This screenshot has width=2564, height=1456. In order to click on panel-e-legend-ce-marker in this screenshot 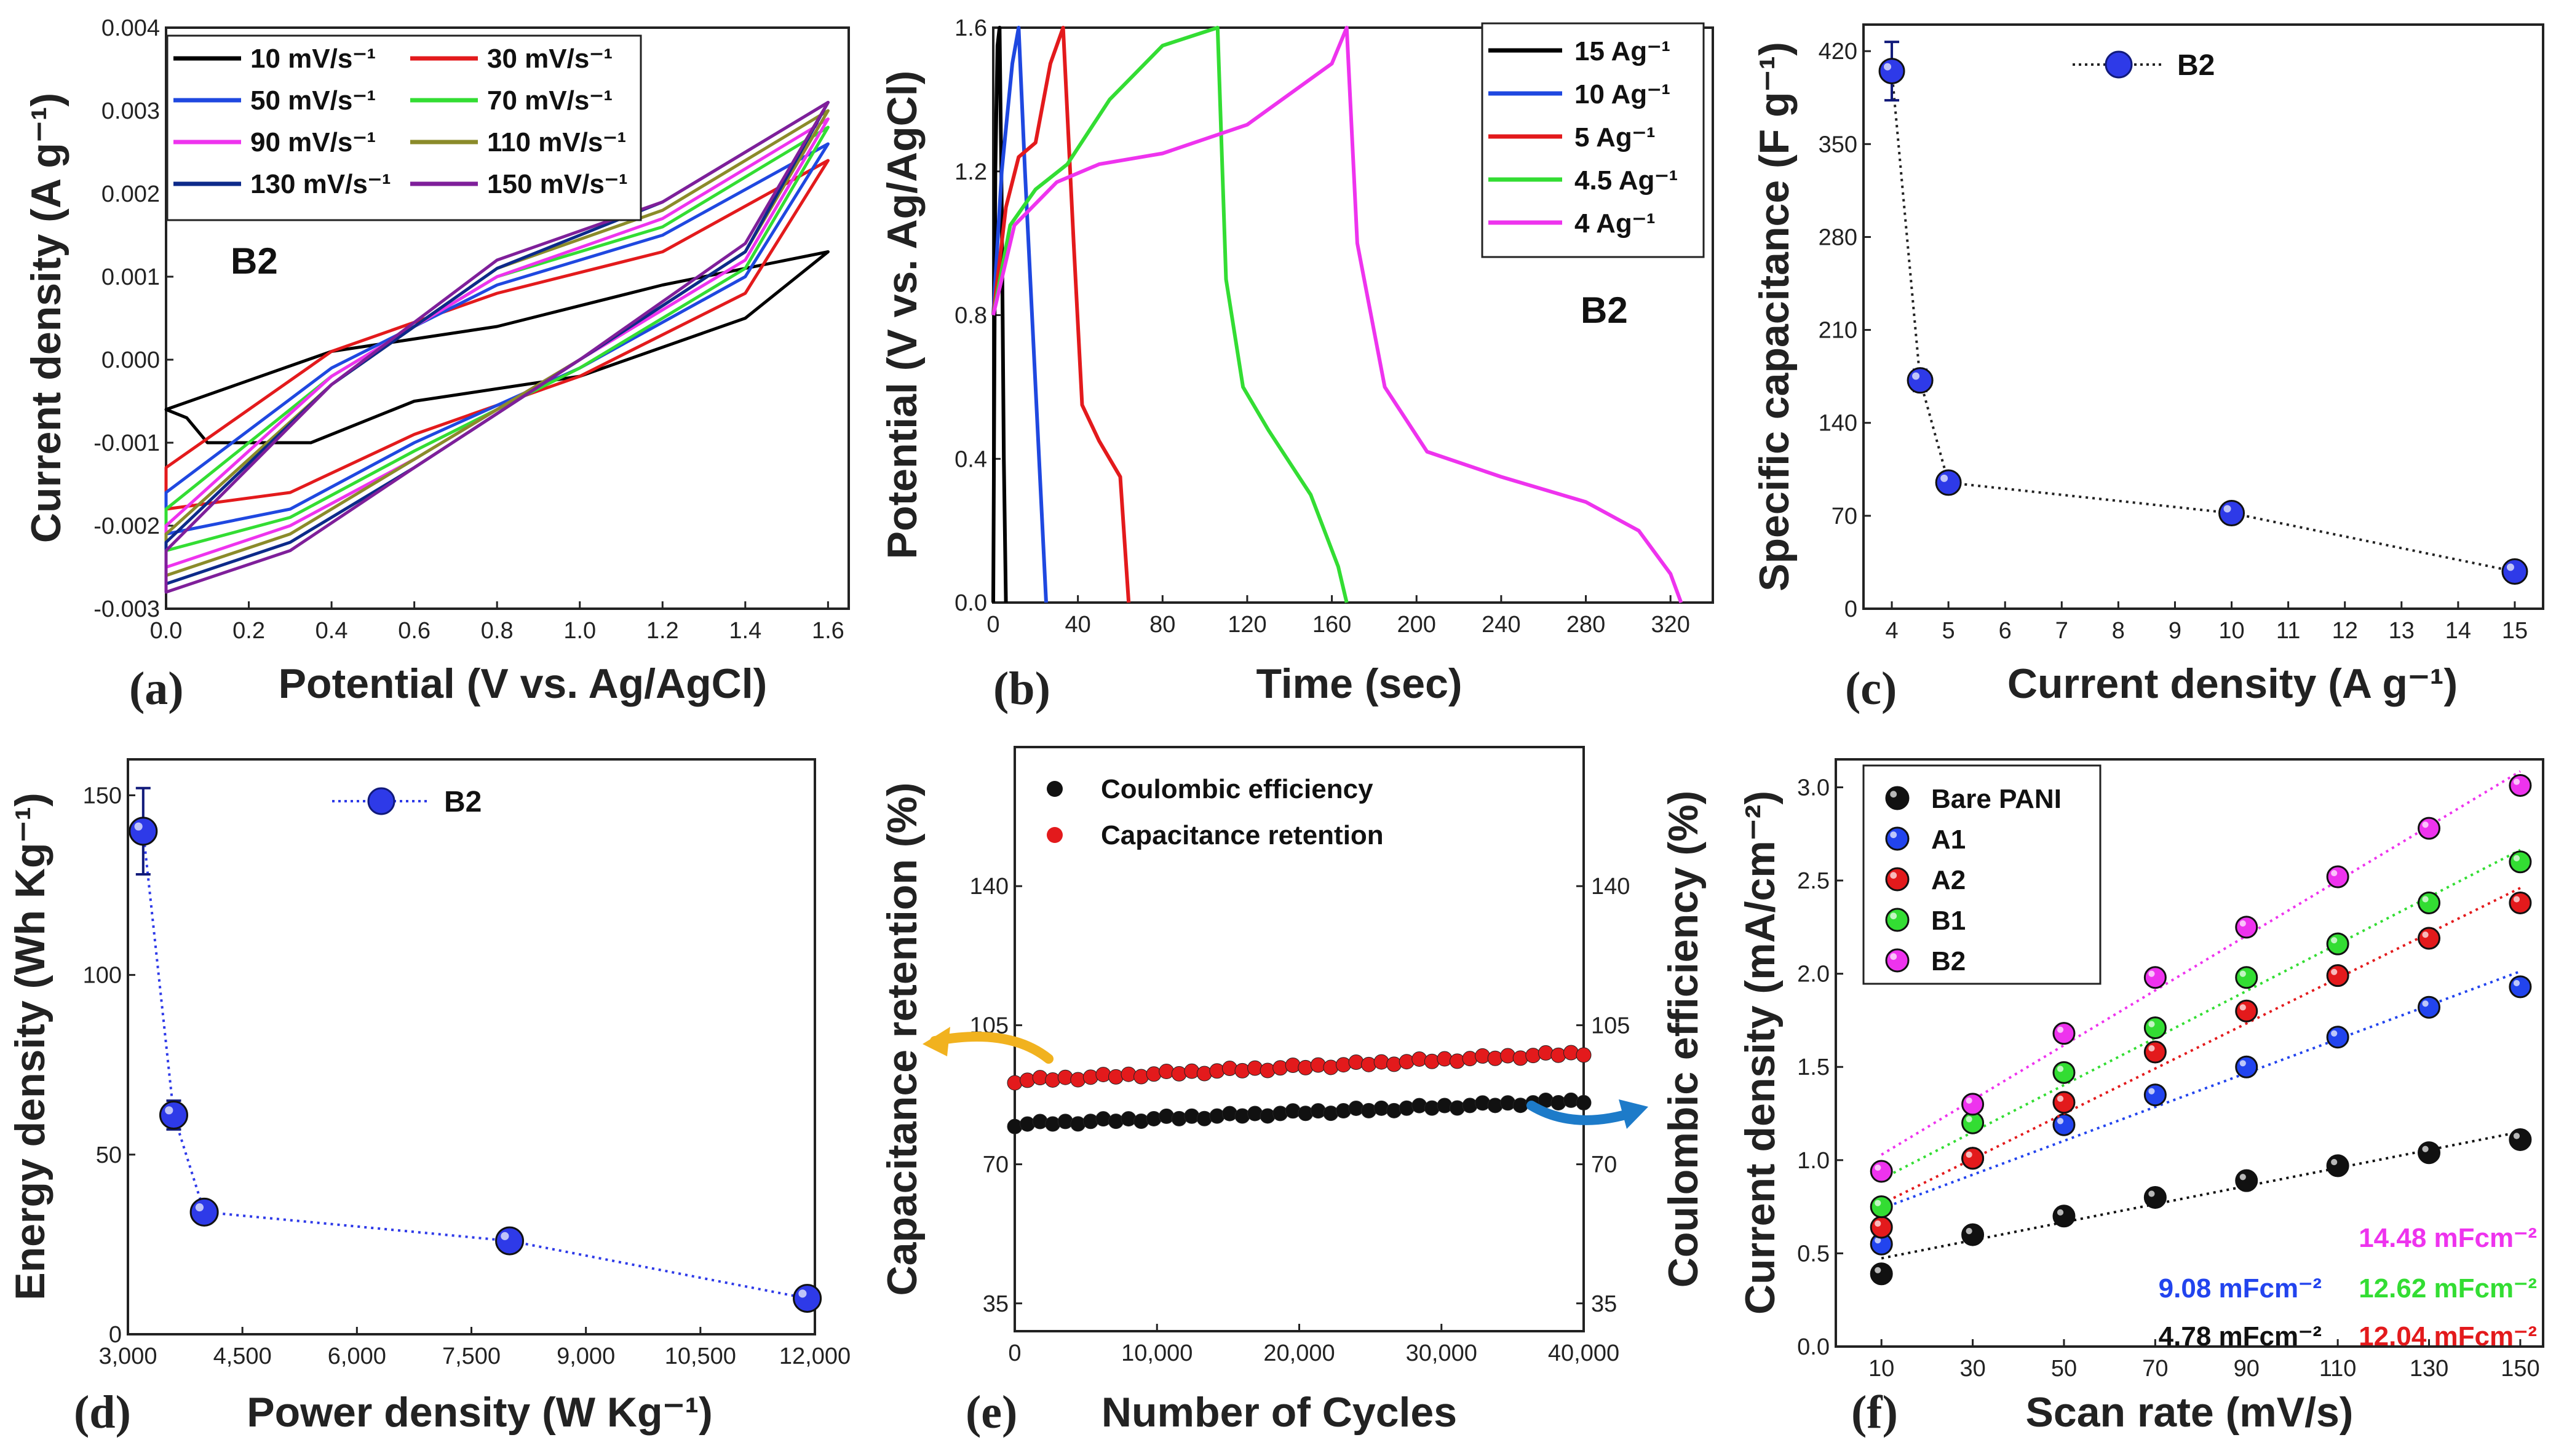, I will do `click(1055, 789)`.